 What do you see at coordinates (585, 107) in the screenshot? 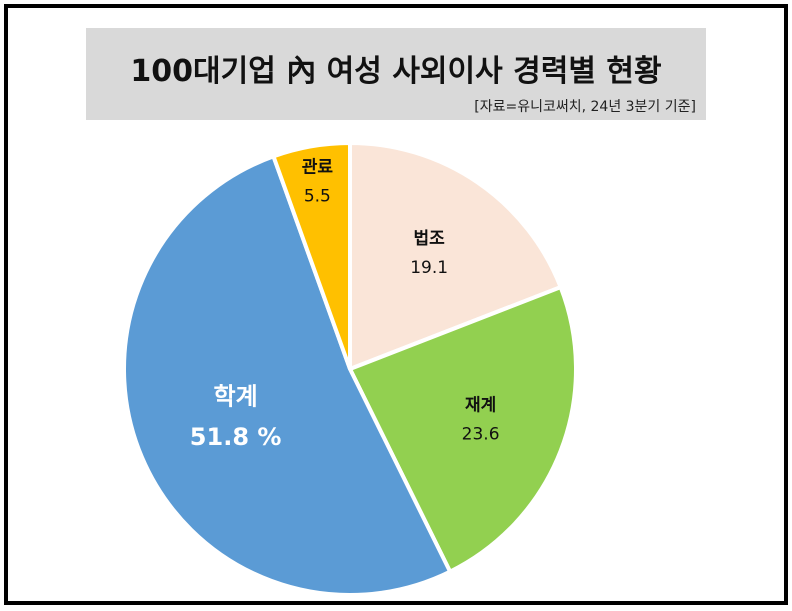
I see `chart-source: [자료=유니코써치, 24년 3분기 기준]` at bounding box center [585, 107].